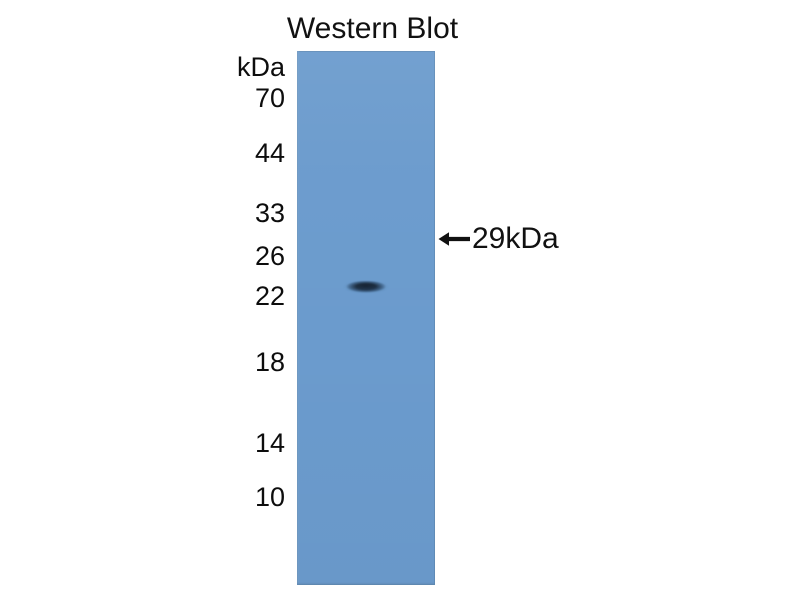 This screenshot has height=600, width=800. What do you see at coordinates (454, 239) in the screenshot?
I see `arrow-left-icon` at bounding box center [454, 239].